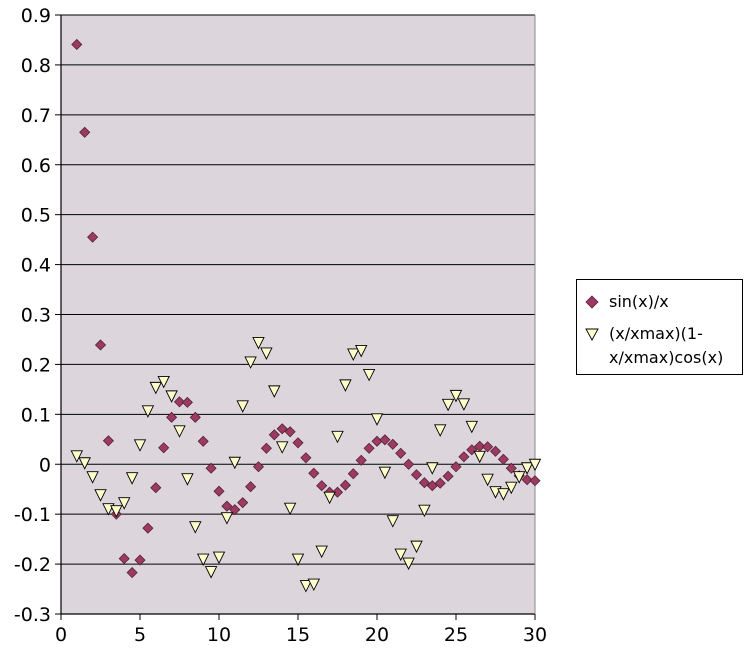  I want to click on x-tick-label: 20, so click(377, 635).